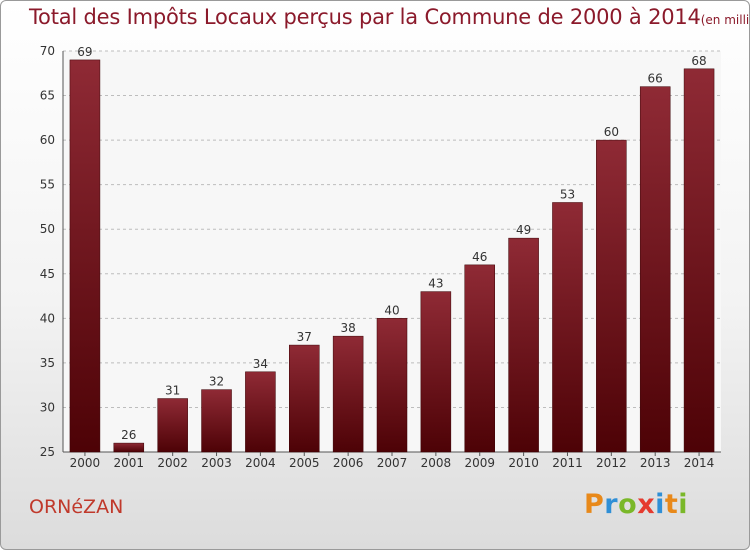 The width and height of the screenshot is (750, 550). Describe the element at coordinates (84, 52) in the screenshot. I see `bar-value-label: 69` at that location.